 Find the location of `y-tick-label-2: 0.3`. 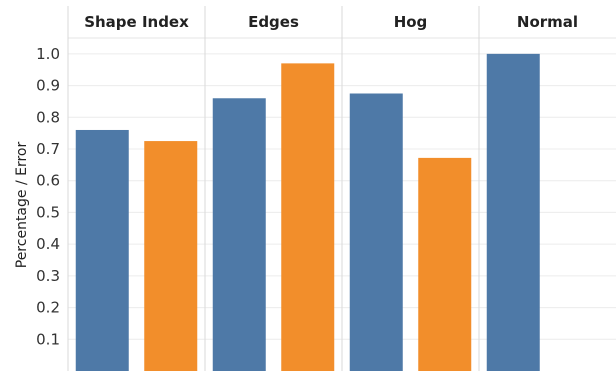

y-tick-label-2: 0.3 is located at coordinates (48, 276).